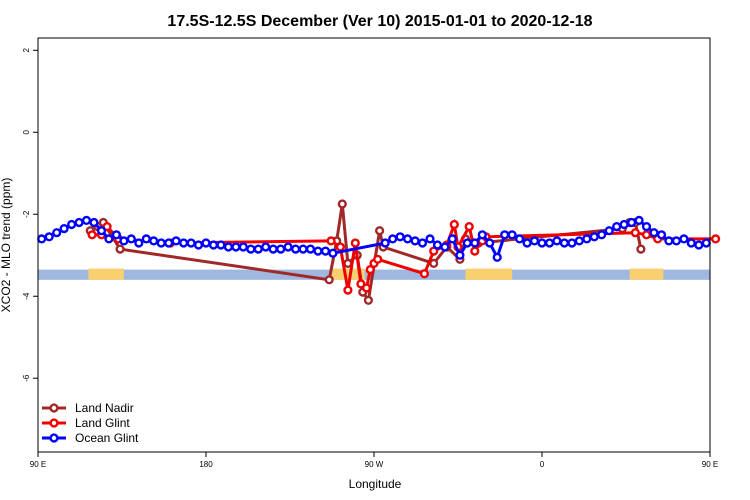 This screenshot has height=500, width=750. I want to click on x-axis: 90 E 180 90 W 0 90 E, so click(374, 460).